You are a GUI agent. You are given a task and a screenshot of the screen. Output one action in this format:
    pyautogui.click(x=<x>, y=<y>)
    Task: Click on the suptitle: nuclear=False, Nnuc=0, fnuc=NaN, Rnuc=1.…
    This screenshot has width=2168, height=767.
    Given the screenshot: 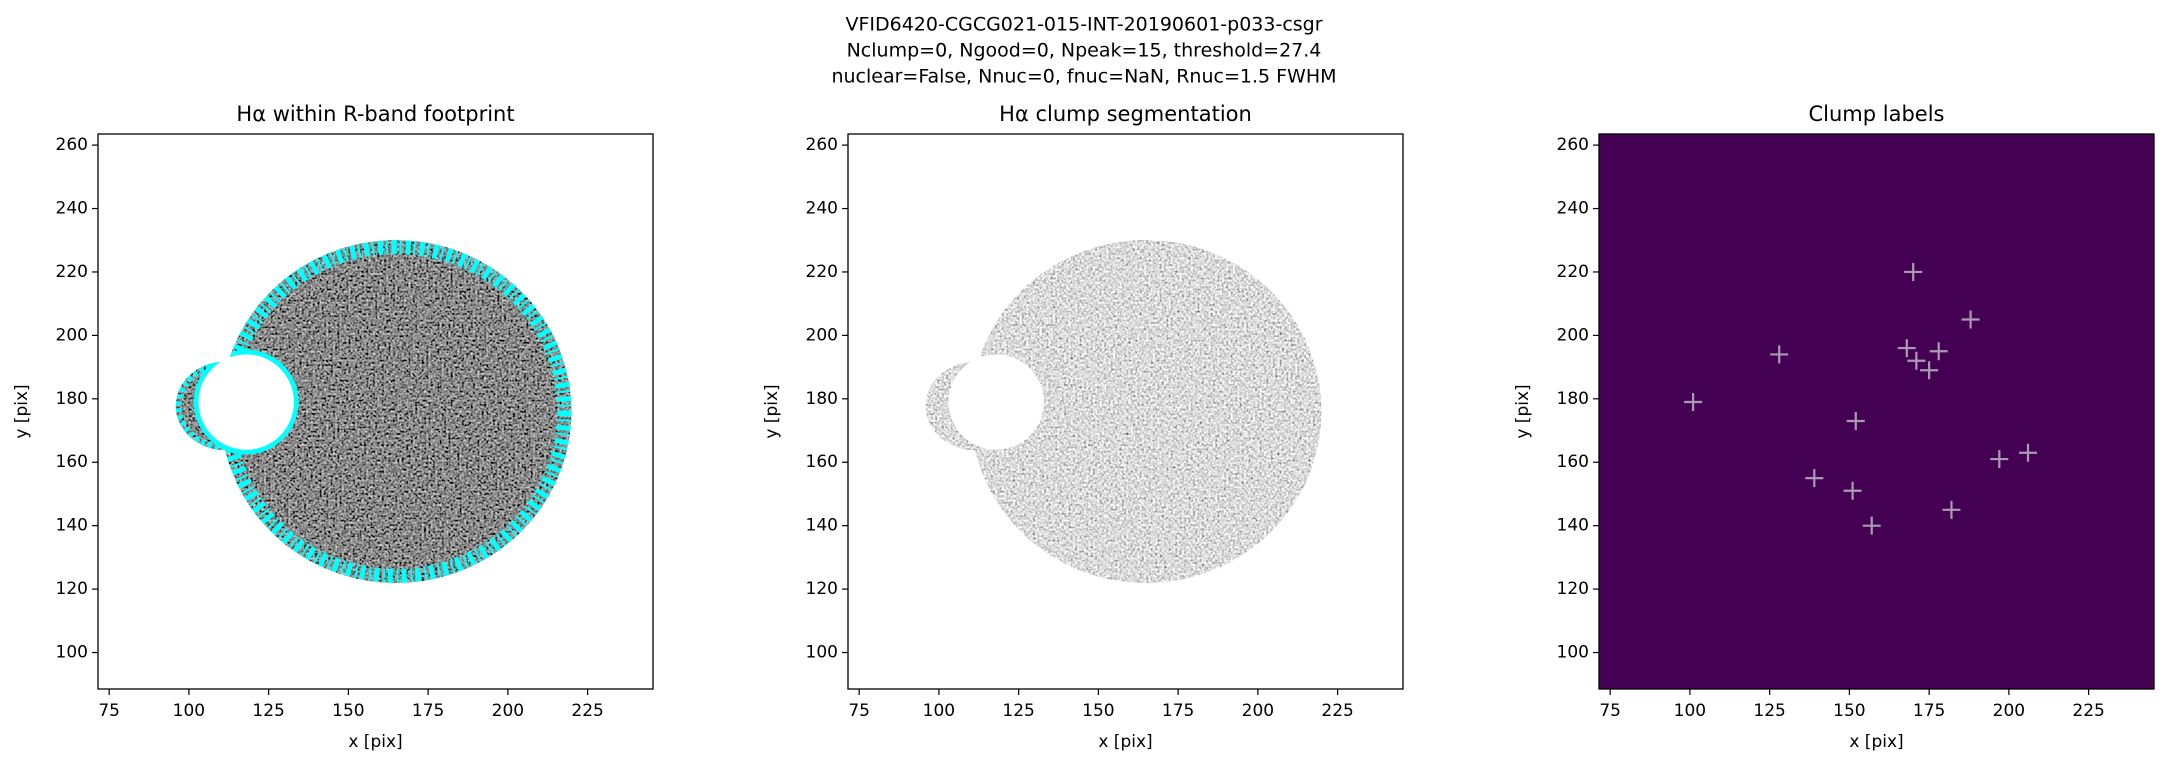 What is the action you would take?
    pyautogui.click(x=1083, y=77)
    